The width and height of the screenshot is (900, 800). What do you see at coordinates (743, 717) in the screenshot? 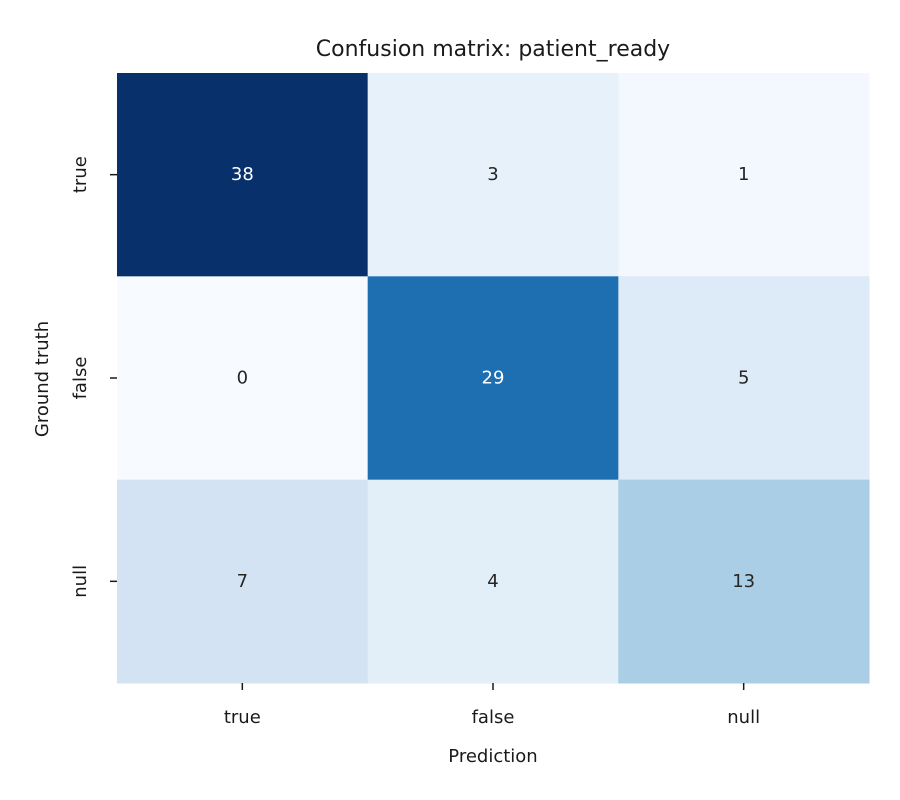
I see `x-tick-label-2: null` at bounding box center [743, 717].